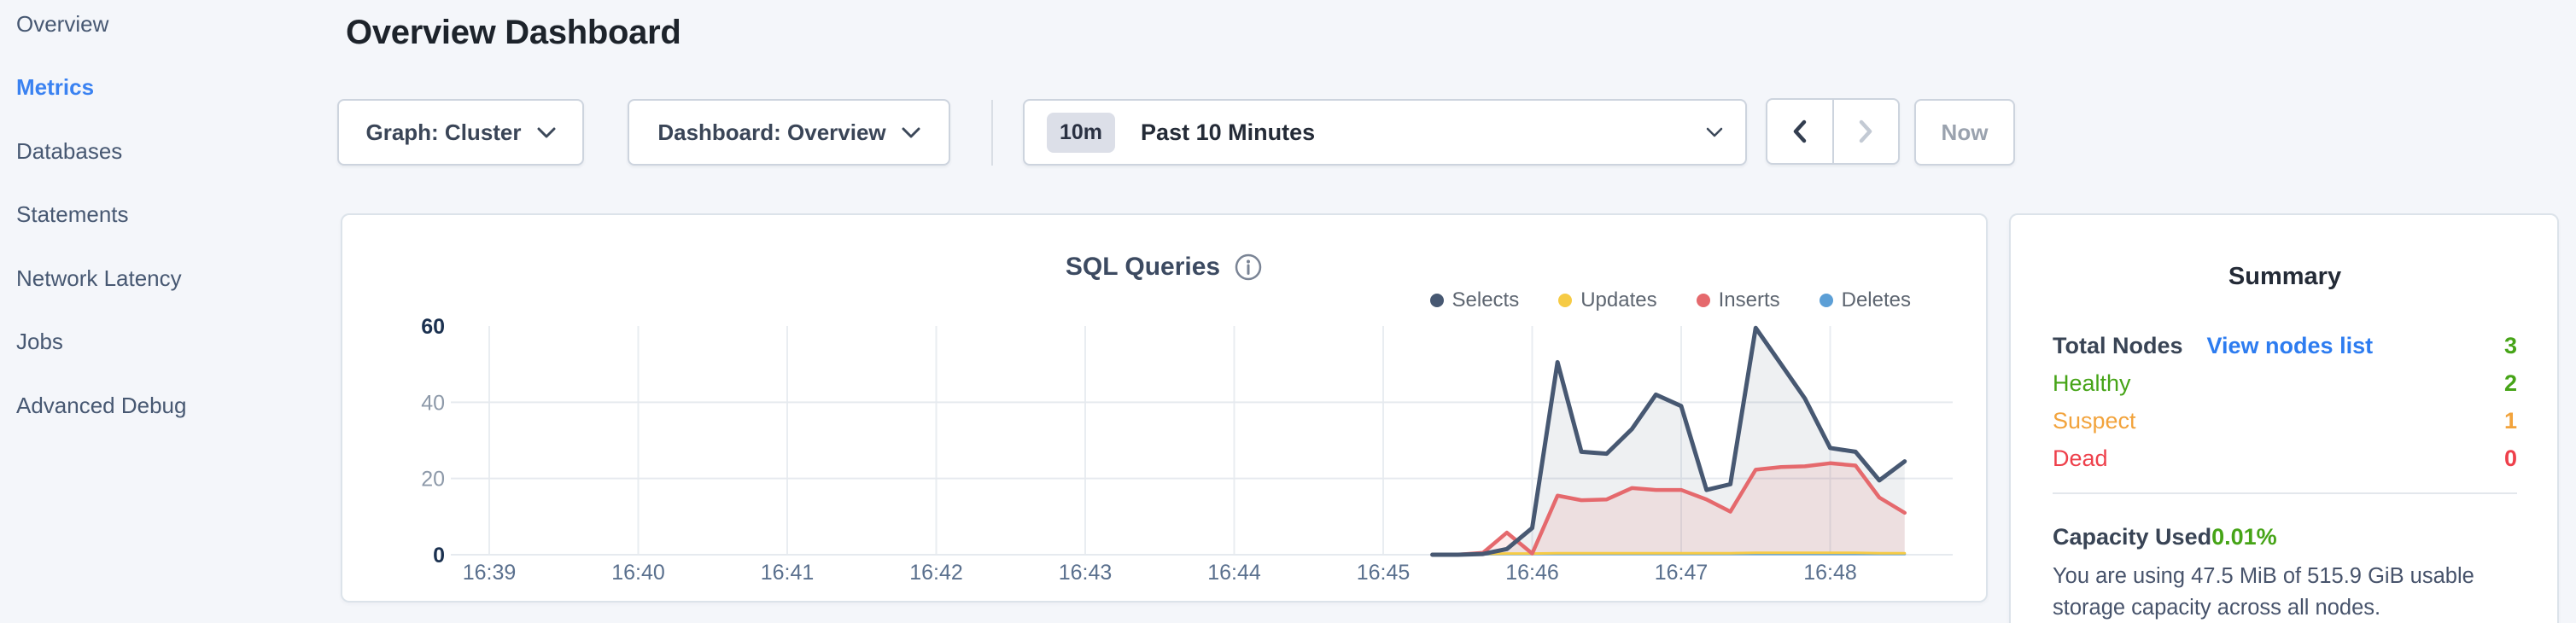  Describe the element at coordinates (99, 278) in the screenshot. I see `sidebar-item-network-latency: Network Latency` at that location.